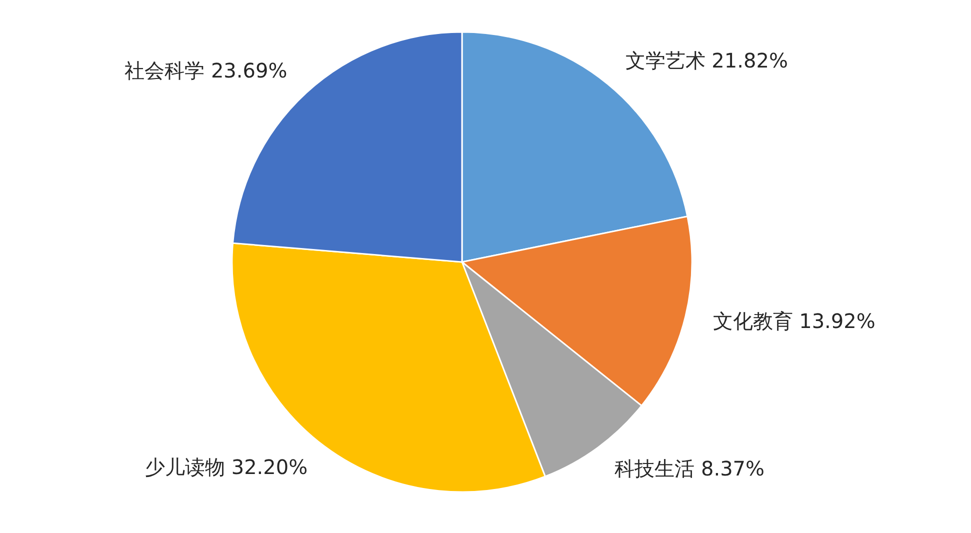 The height and width of the screenshot is (533, 971). Describe the element at coordinates (206, 70) in the screenshot. I see `slice-label: 社会科学 23.69%` at that location.